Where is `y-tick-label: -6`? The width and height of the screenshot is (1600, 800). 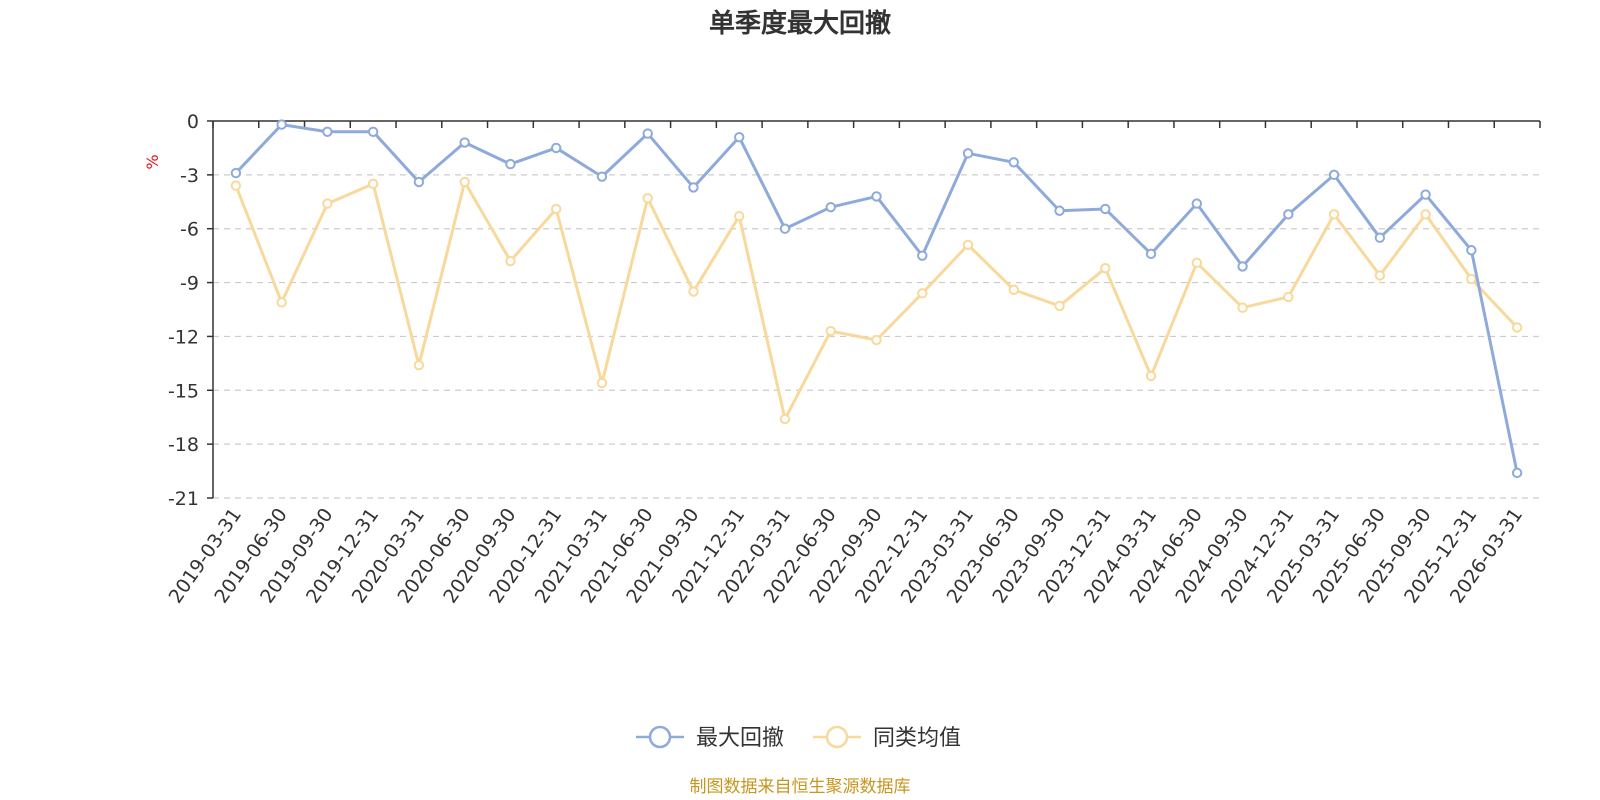
y-tick-label: -6 is located at coordinates (189, 230).